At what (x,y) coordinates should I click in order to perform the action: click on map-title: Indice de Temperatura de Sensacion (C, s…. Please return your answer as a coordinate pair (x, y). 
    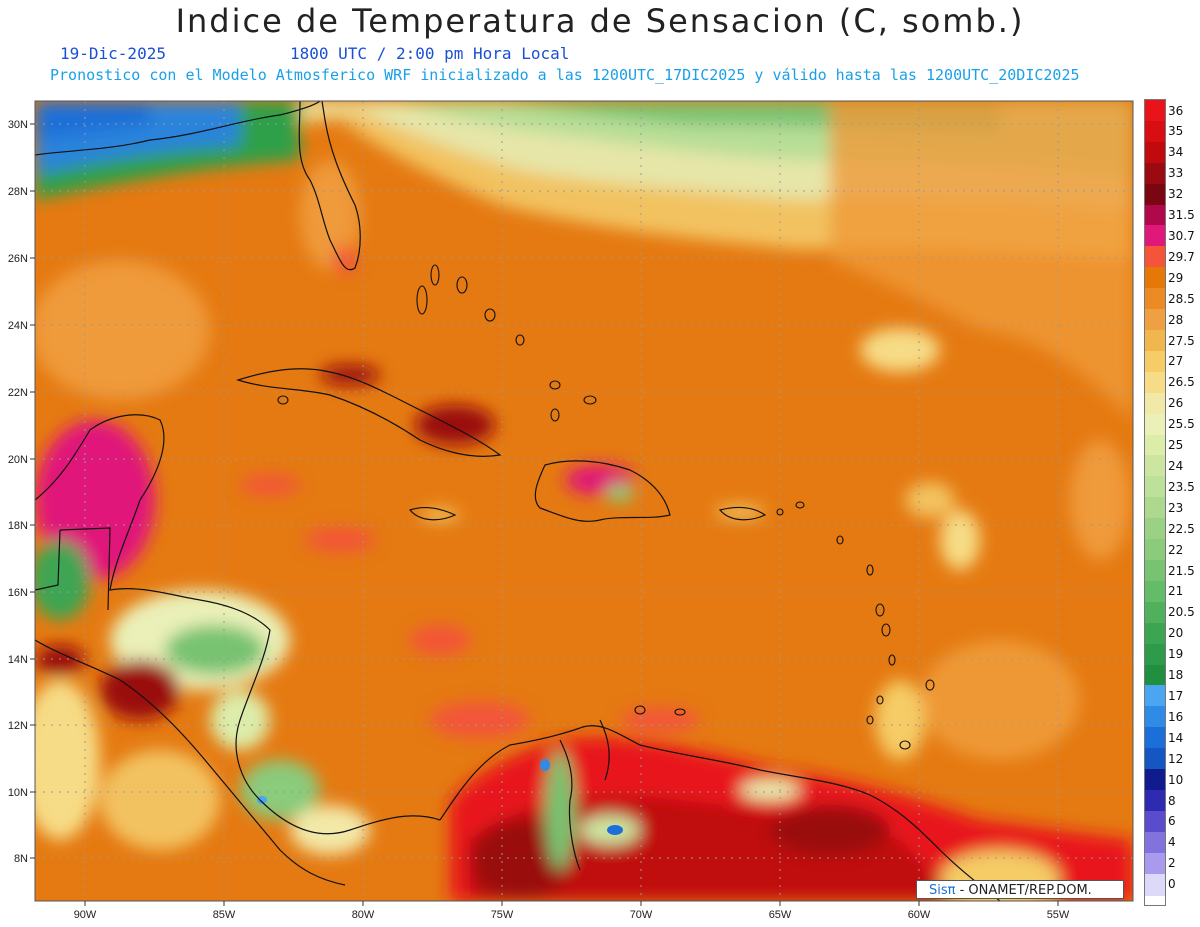
    Looking at the image, I should click on (600, 21).